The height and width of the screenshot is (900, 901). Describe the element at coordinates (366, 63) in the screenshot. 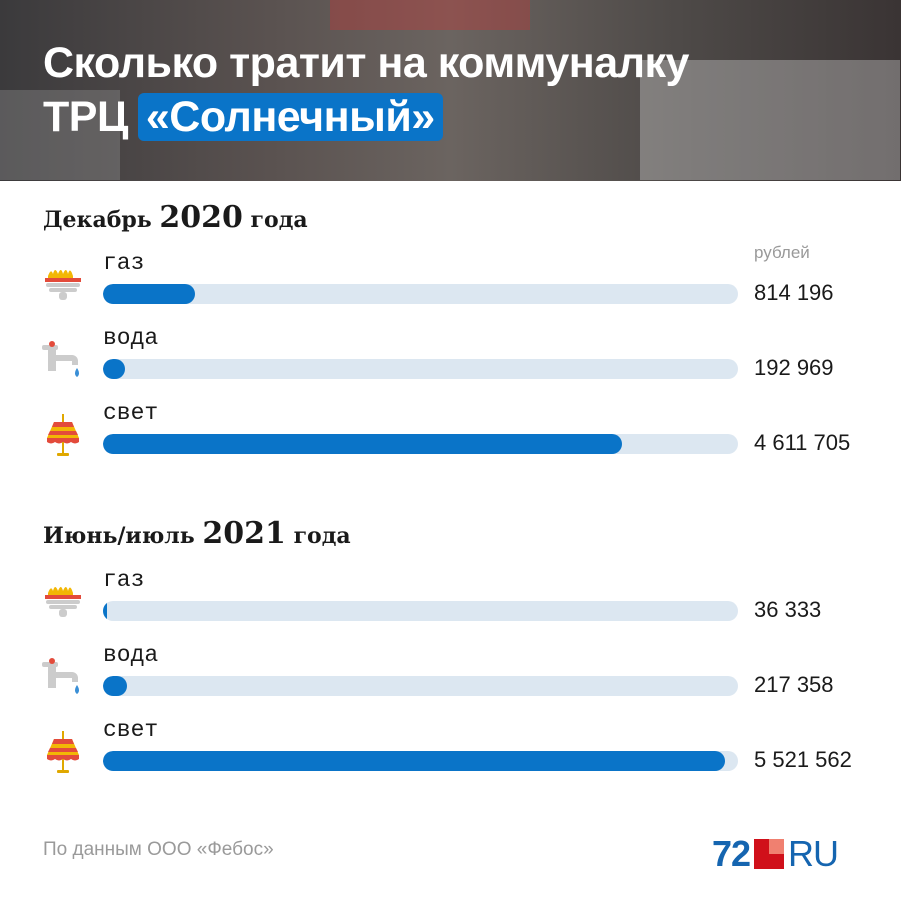

I see `title-line1: Сколько тратит на коммуналку` at that location.